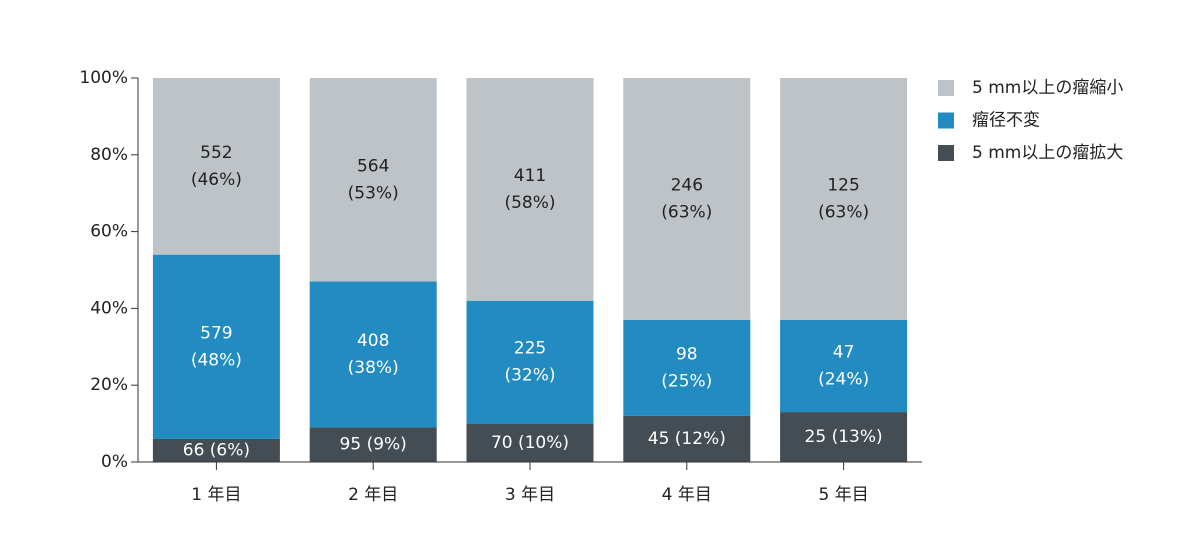 The image size is (1200, 555). Describe the element at coordinates (216, 333) in the screenshot. I see `data-label: 579` at that location.